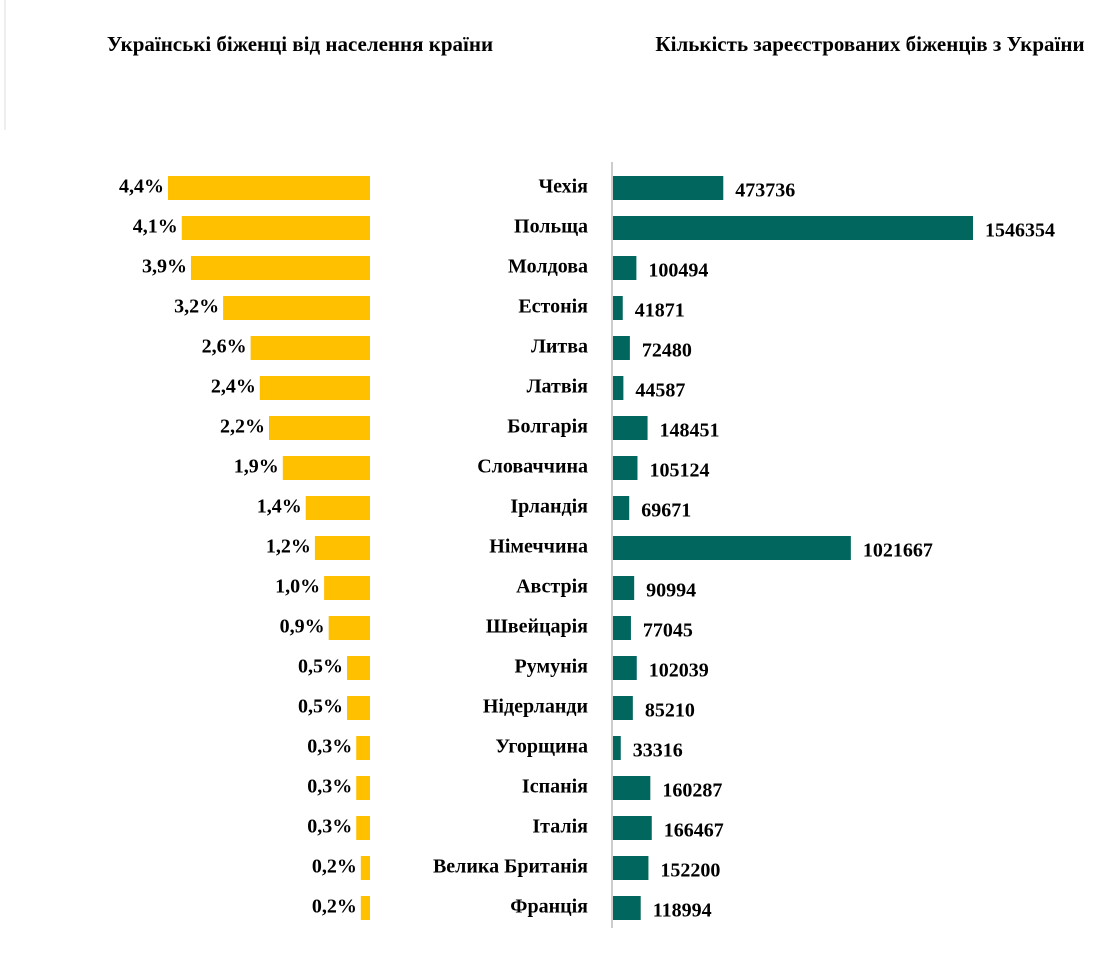 The image size is (1108, 960). I want to click on value-label: 72480, so click(667, 351).